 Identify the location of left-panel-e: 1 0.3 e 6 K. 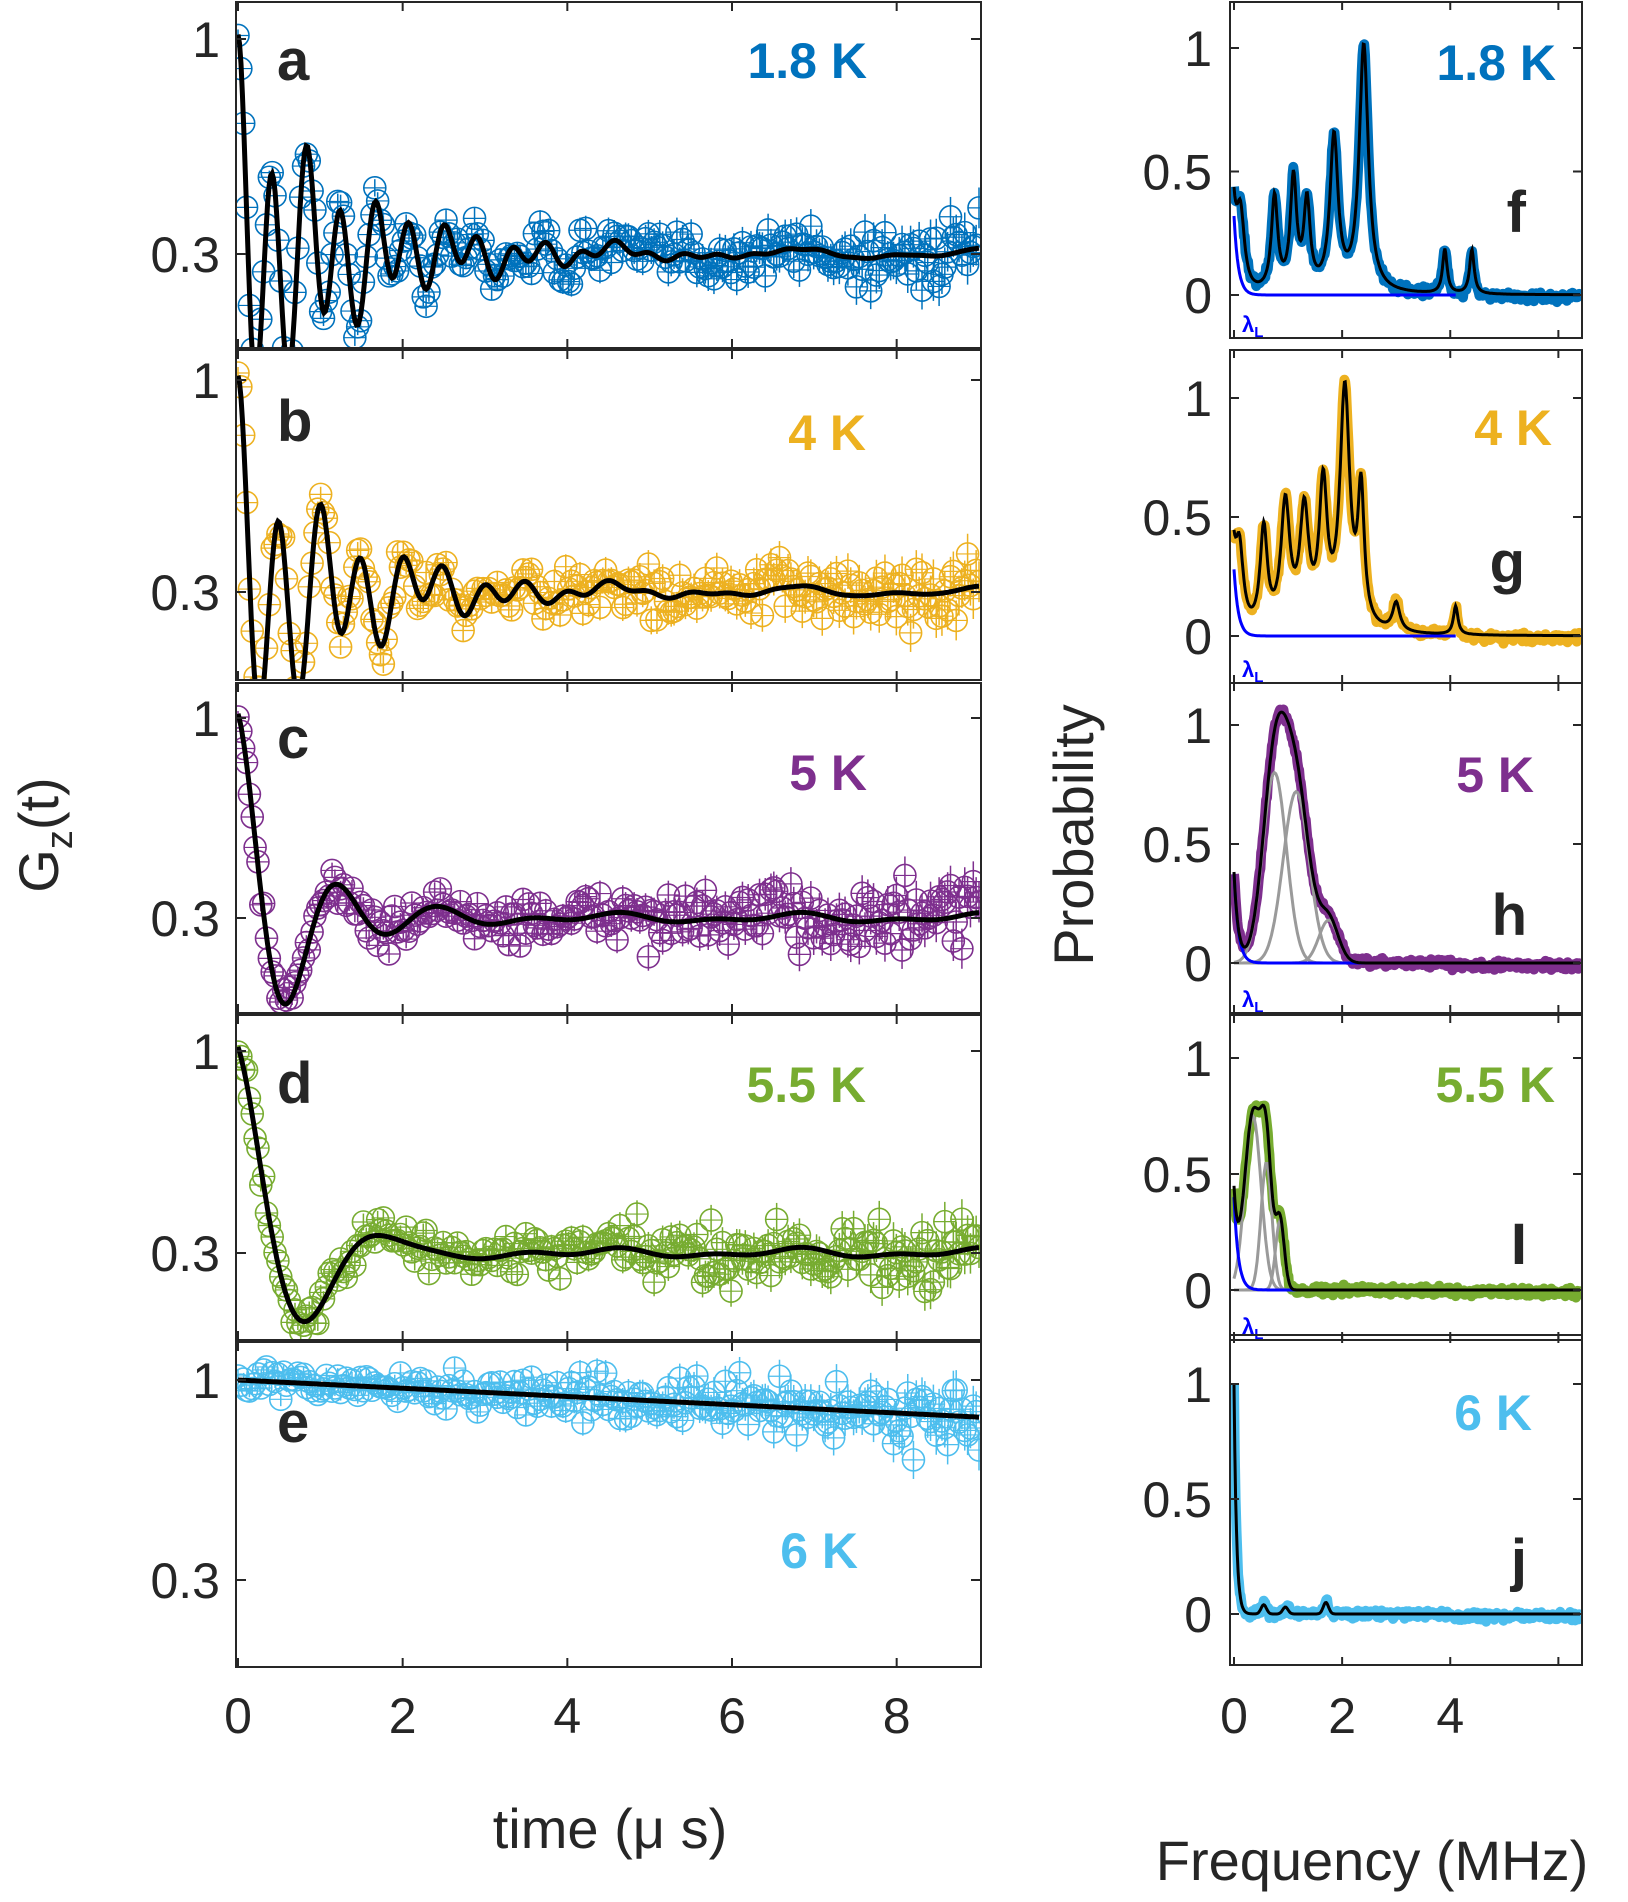
(566, 1504).